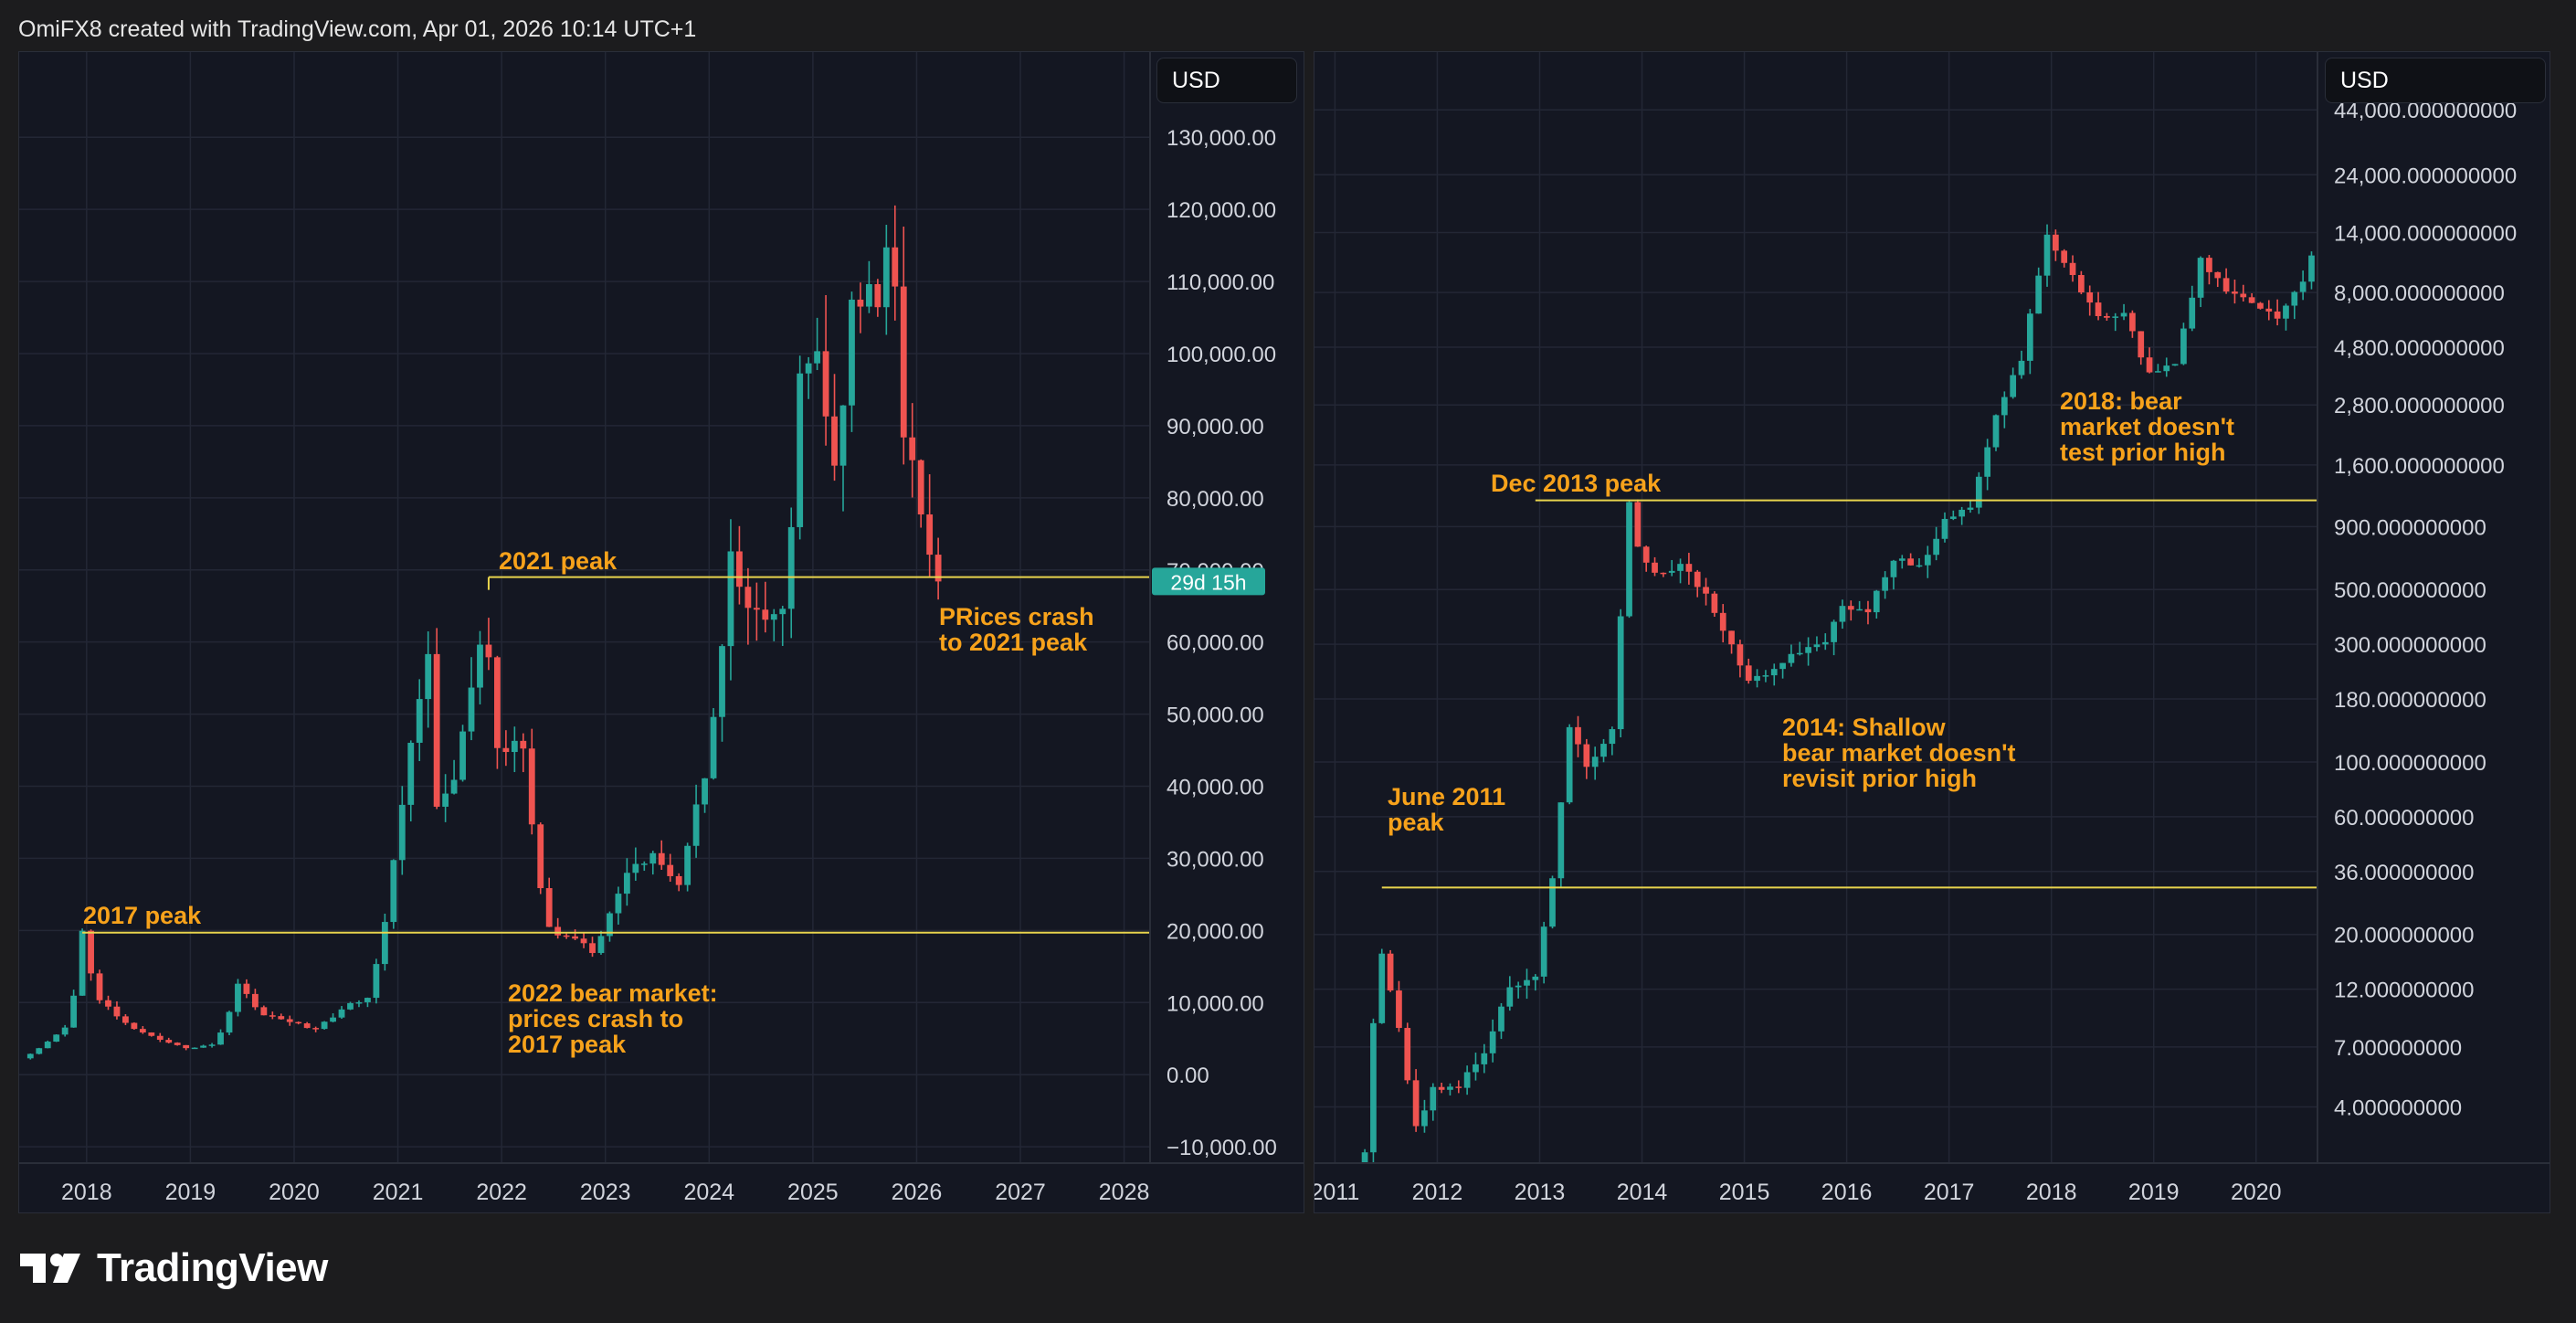 Image resolution: width=2576 pixels, height=1323 pixels. What do you see at coordinates (708, 1192) in the screenshot?
I see `x-tick-label: 2024` at bounding box center [708, 1192].